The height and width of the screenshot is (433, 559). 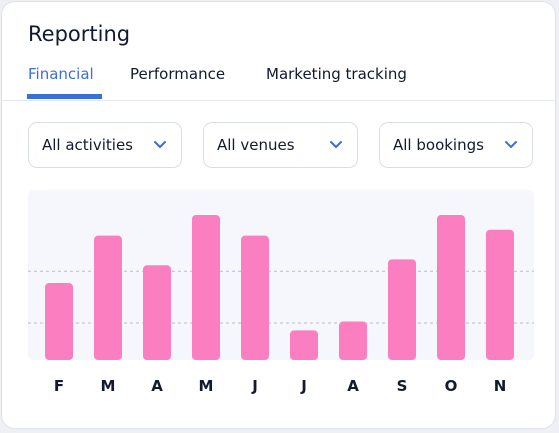 What do you see at coordinates (64, 96) in the screenshot?
I see `active-tab-indicator` at bounding box center [64, 96].